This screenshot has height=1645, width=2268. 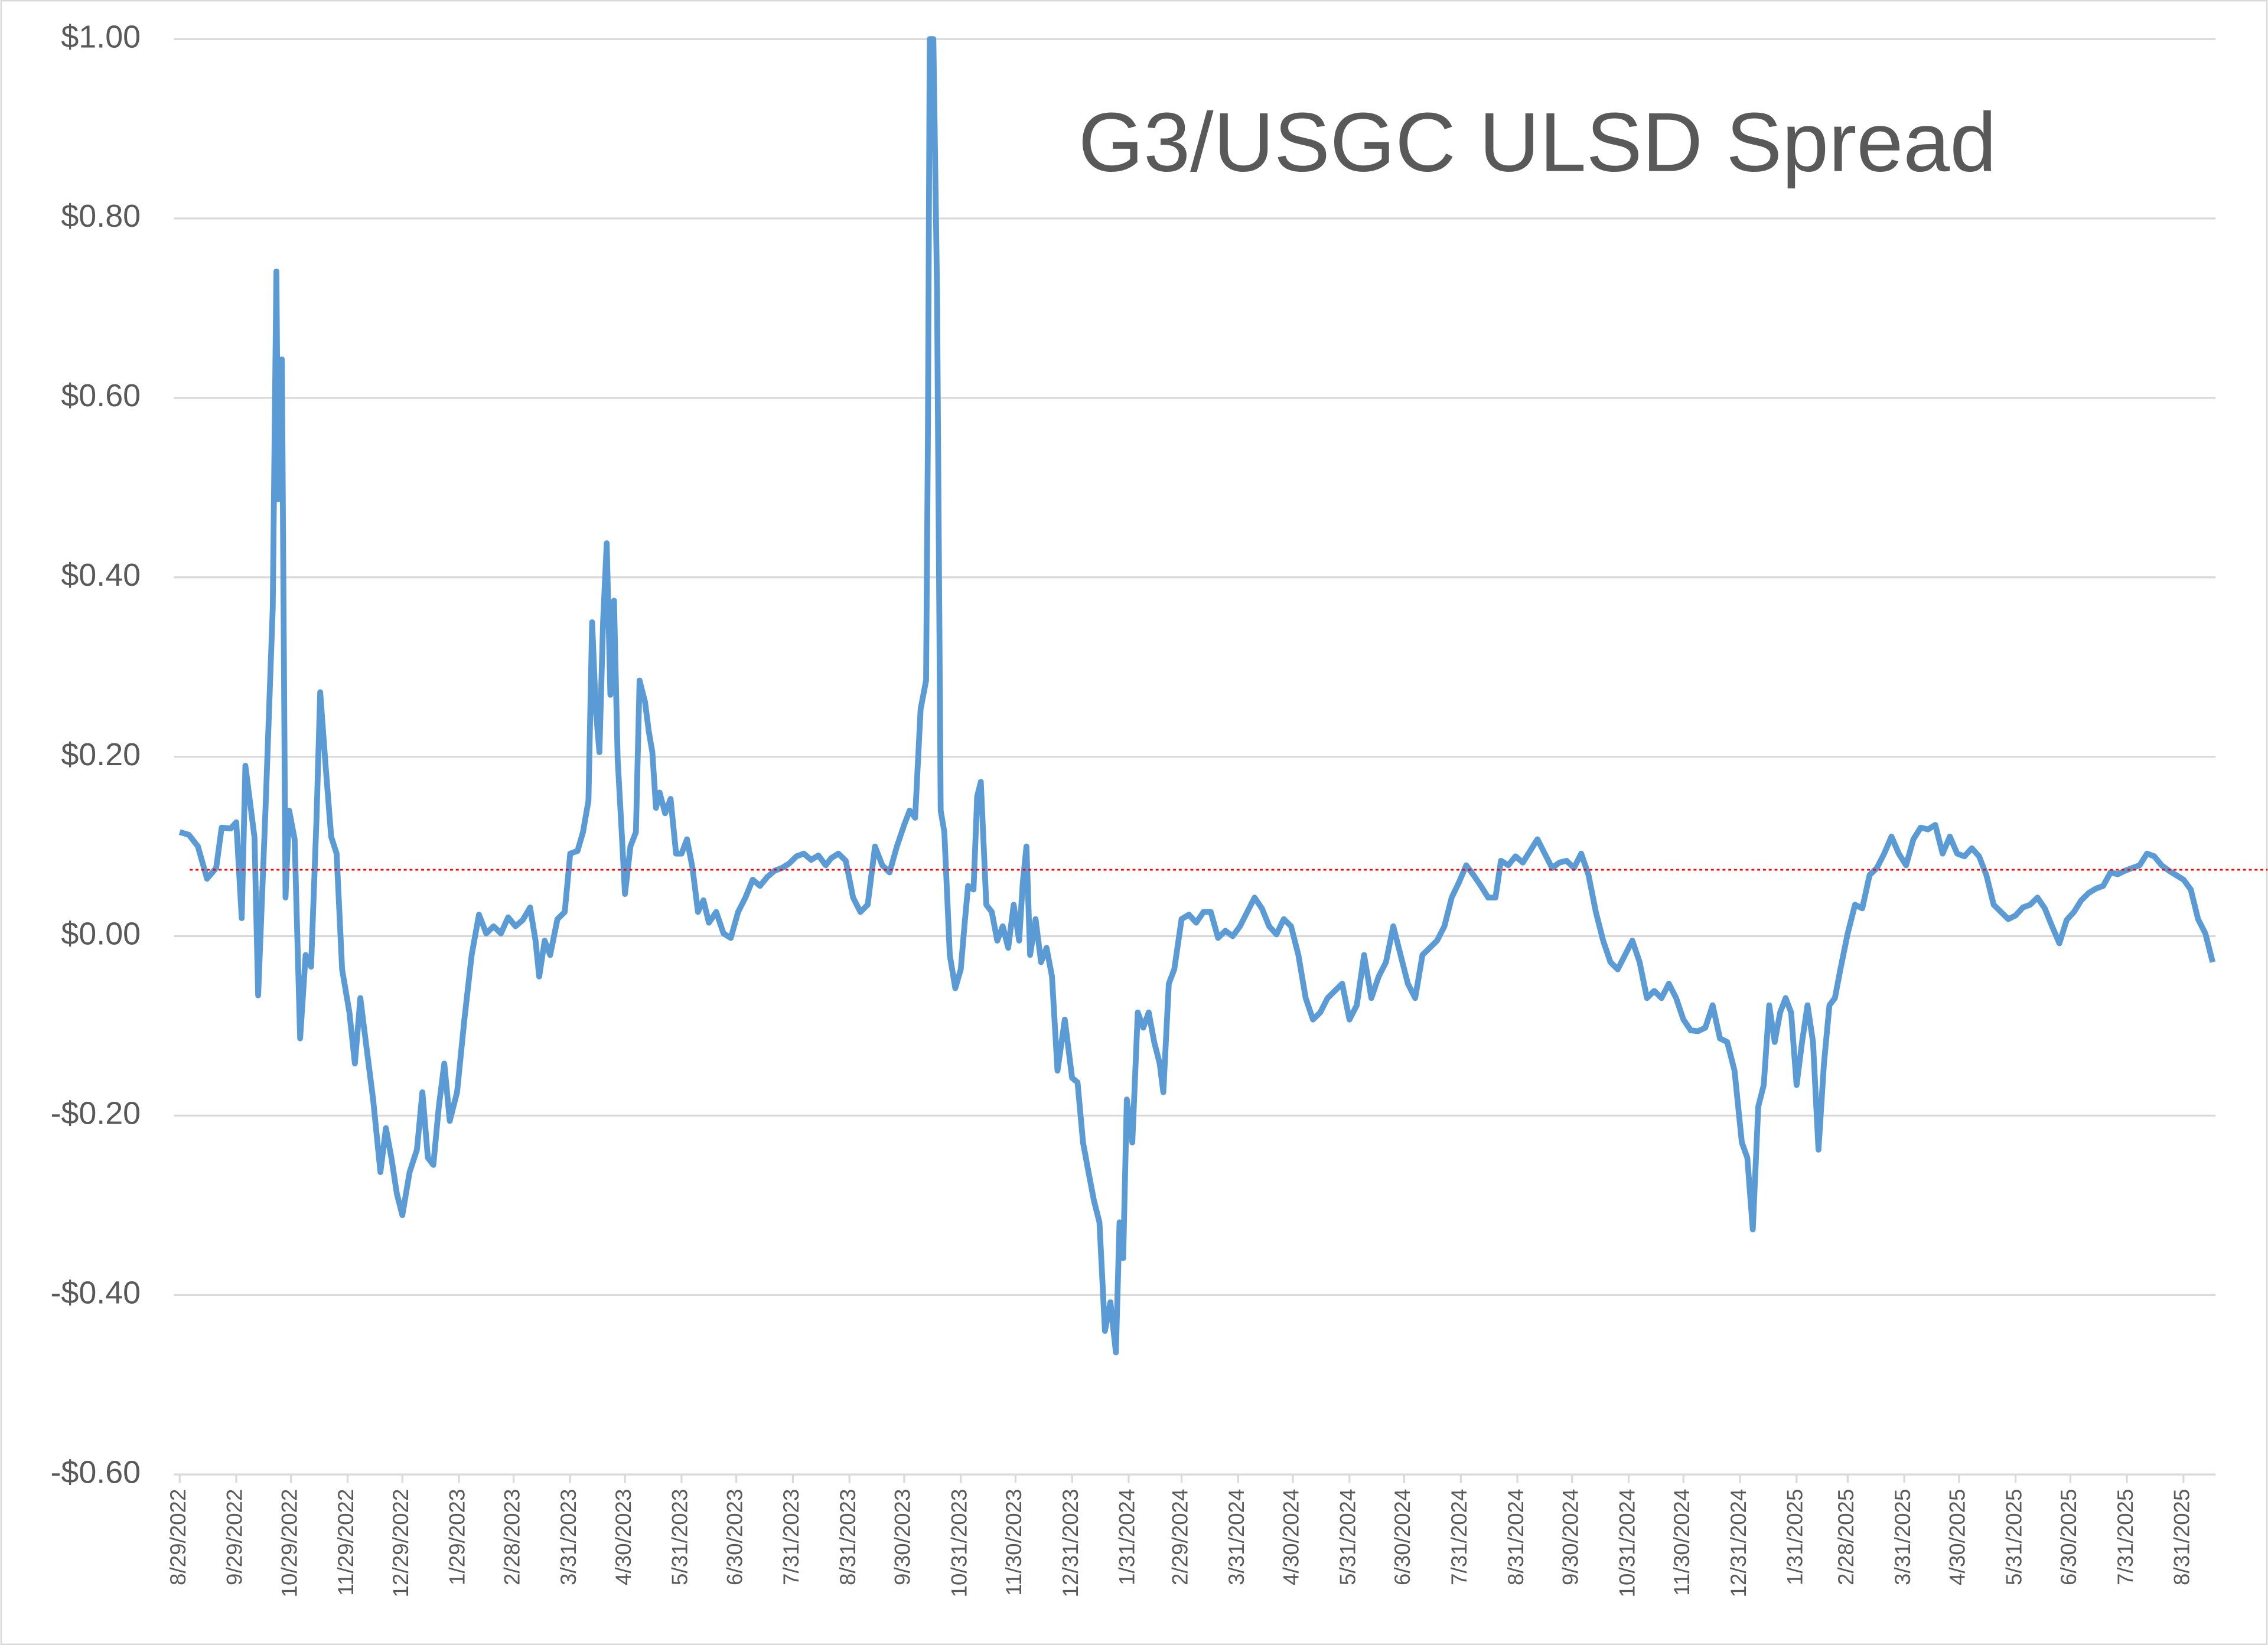 What do you see at coordinates (401, 1543) in the screenshot?
I see `x-tick-label: 12/29/2022` at bounding box center [401, 1543].